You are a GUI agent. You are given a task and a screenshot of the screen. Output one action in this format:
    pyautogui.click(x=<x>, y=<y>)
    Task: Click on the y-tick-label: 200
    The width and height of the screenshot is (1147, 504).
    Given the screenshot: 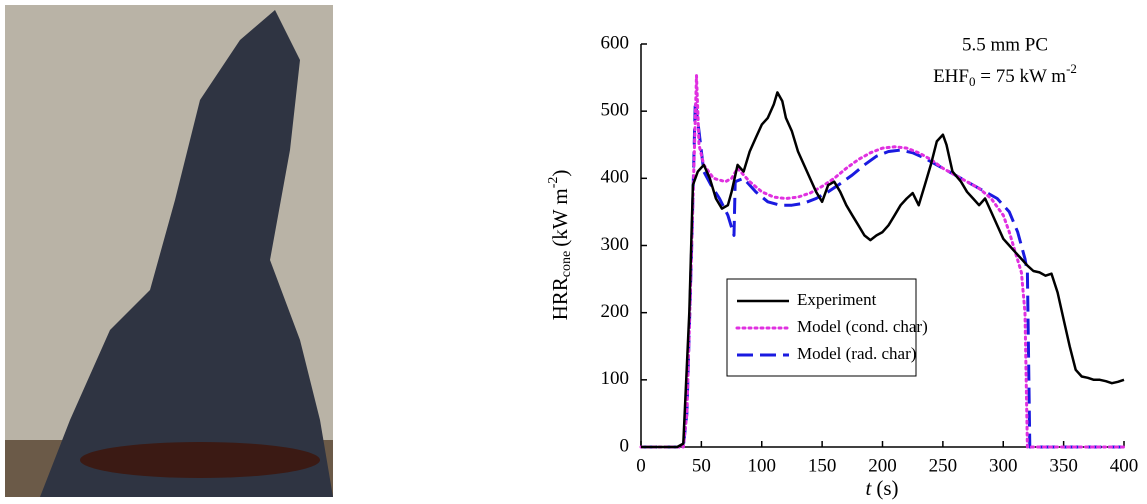 What is the action you would take?
    pyautogui.click(x=615, y=311)
    